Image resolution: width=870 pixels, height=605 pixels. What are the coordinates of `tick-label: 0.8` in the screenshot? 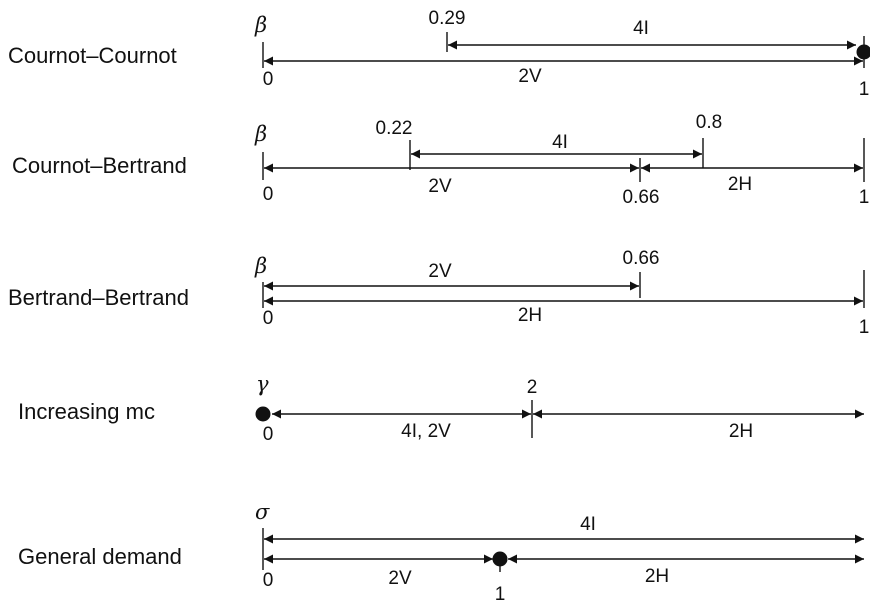 It's located at (709, 122).